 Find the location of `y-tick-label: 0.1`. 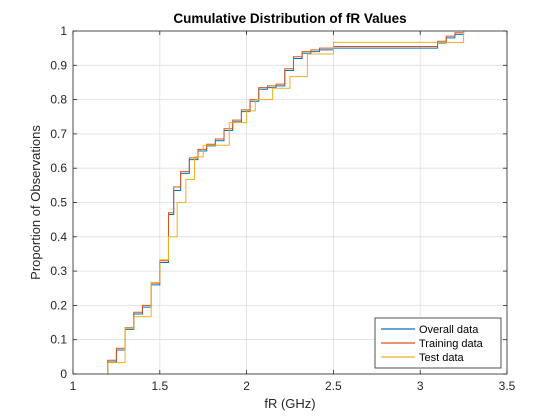

y-tick-label: 0.1 is located at coordinates (58, 340).